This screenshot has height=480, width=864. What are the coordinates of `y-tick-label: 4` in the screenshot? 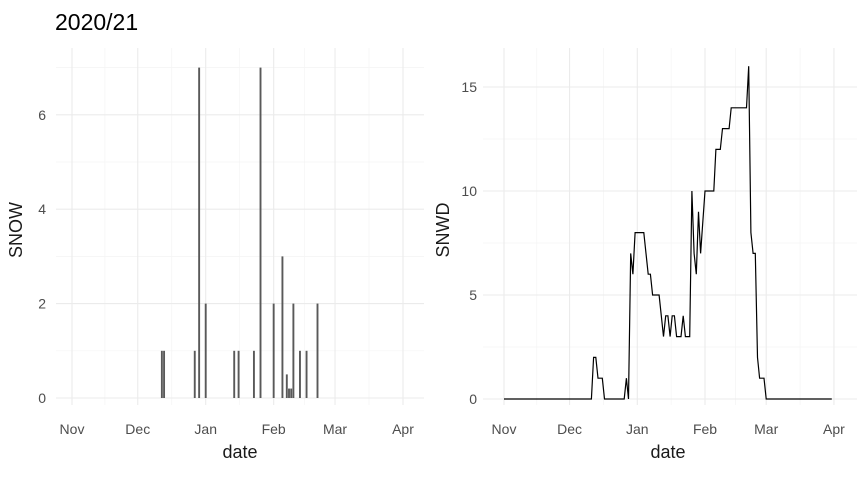 It's located at (42, 209).